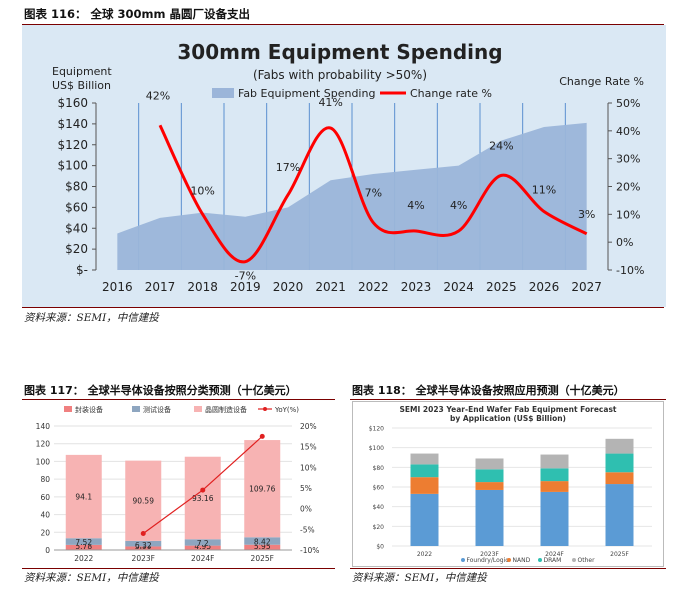 Image resolution: width=693 pixels, height=596 pixels. I want to click on chart2-legend-label: 晶圆制造设备, so click(226, 409).